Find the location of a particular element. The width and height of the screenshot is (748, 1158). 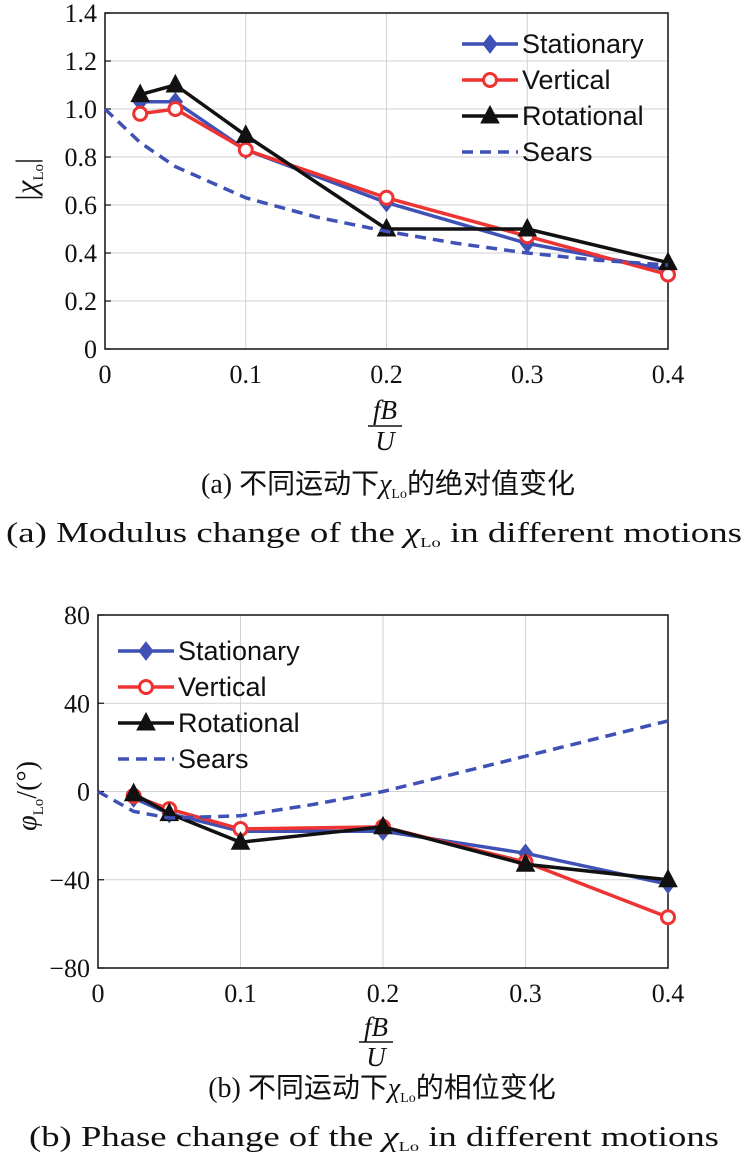

chart-b-caption-en-pre: (b) Phase change of the is located at coordinates (206, 1137).